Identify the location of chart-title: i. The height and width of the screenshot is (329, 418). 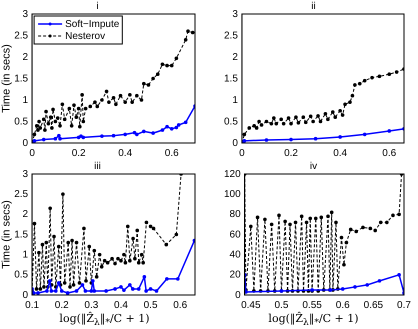
(97, 6).